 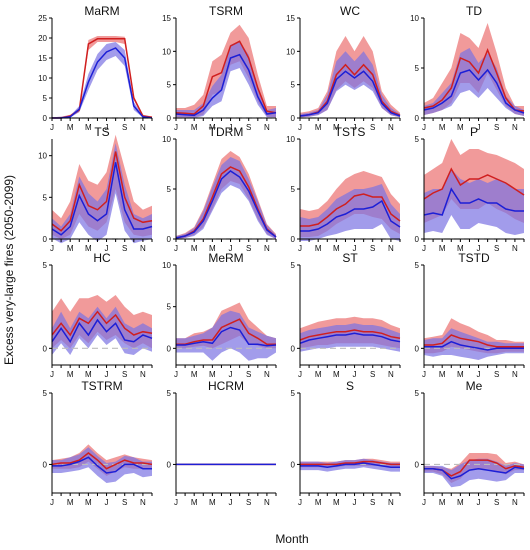 What do you see at coordinates (42, 58) in the screenshot?
I see `y-tick-label: 15` at bounding box center [42, 58].